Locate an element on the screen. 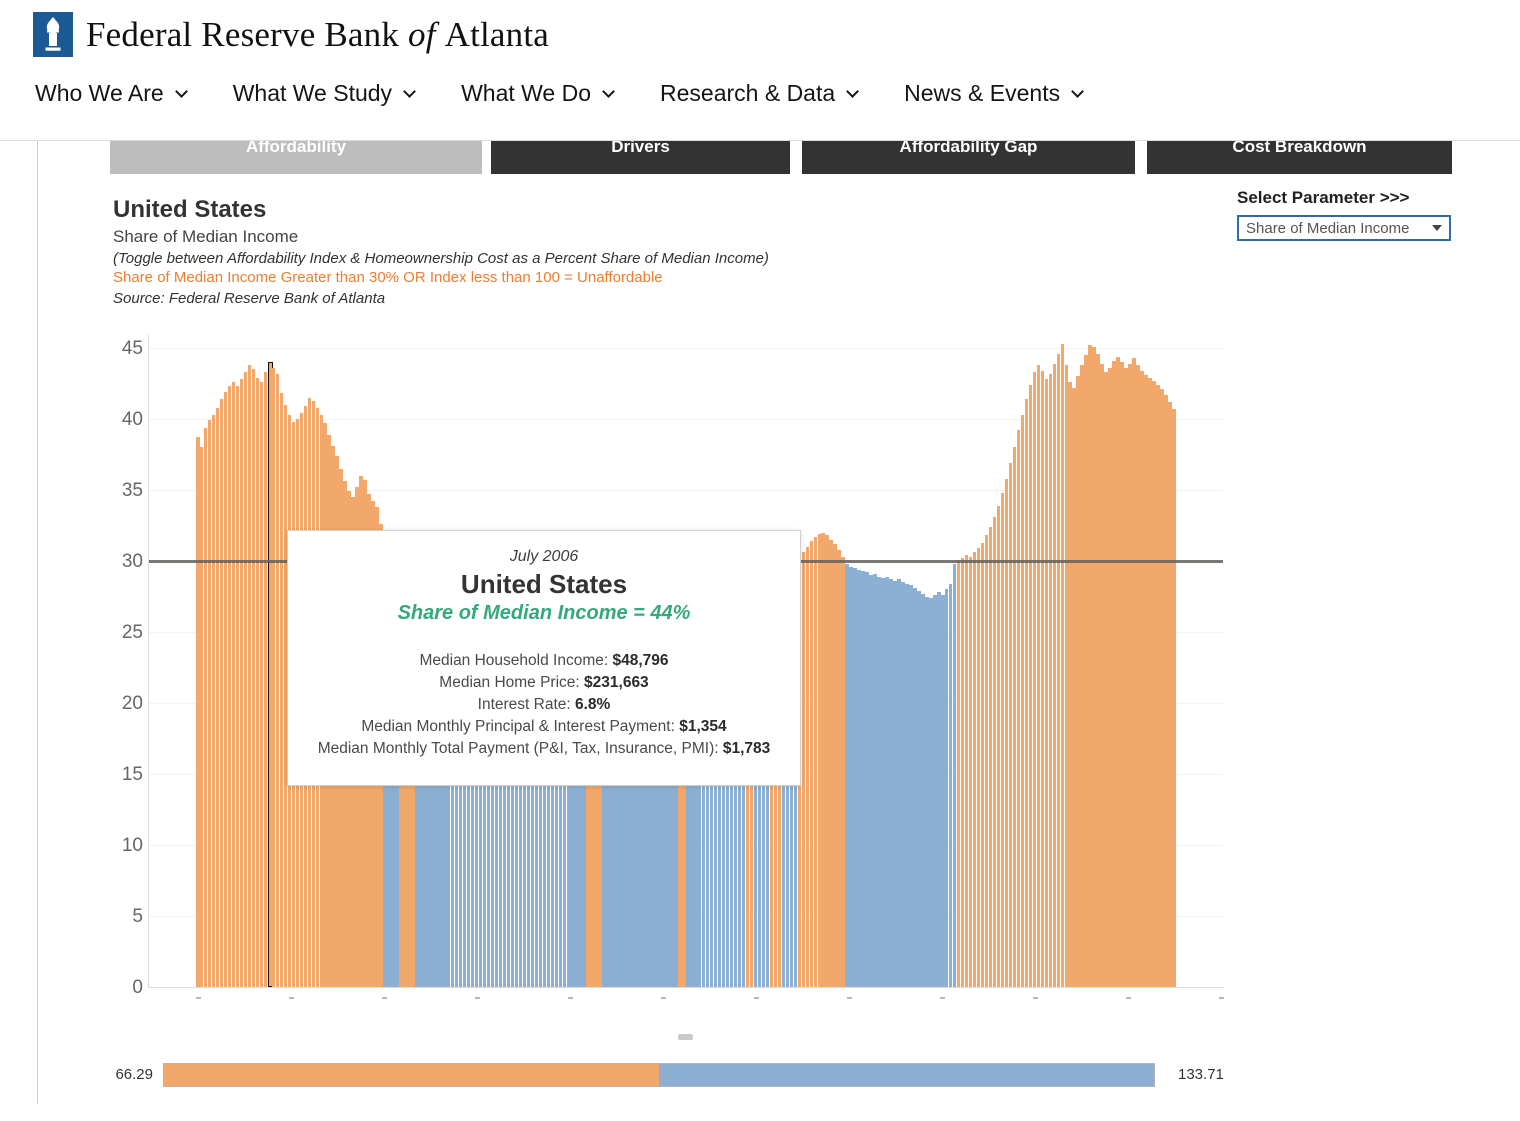  nav-item-who-we-are: Who We Are is located at coordinates (111, 93).